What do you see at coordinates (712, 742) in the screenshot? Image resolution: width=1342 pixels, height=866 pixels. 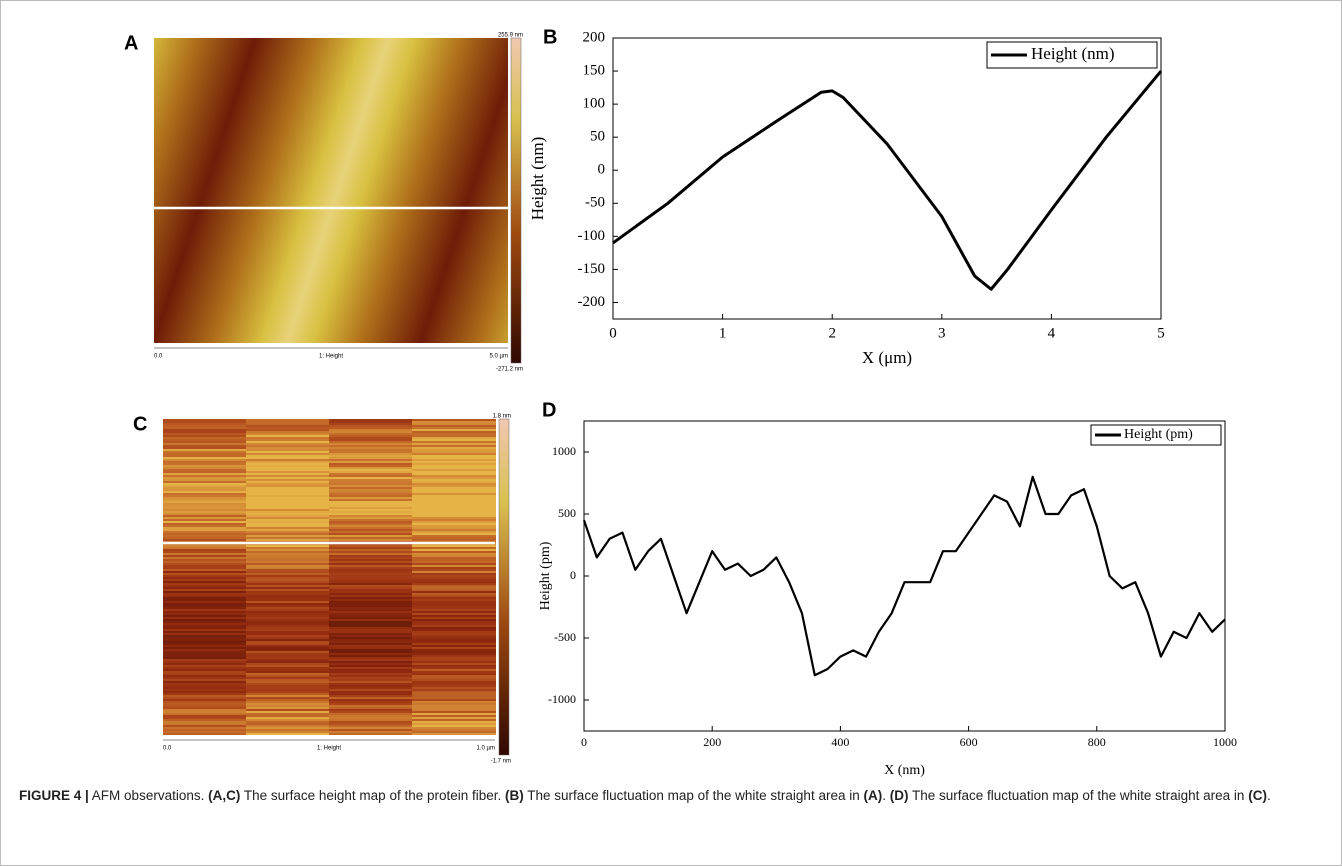 I see `x-tick-label: 200` at bounding box center [712, 742].